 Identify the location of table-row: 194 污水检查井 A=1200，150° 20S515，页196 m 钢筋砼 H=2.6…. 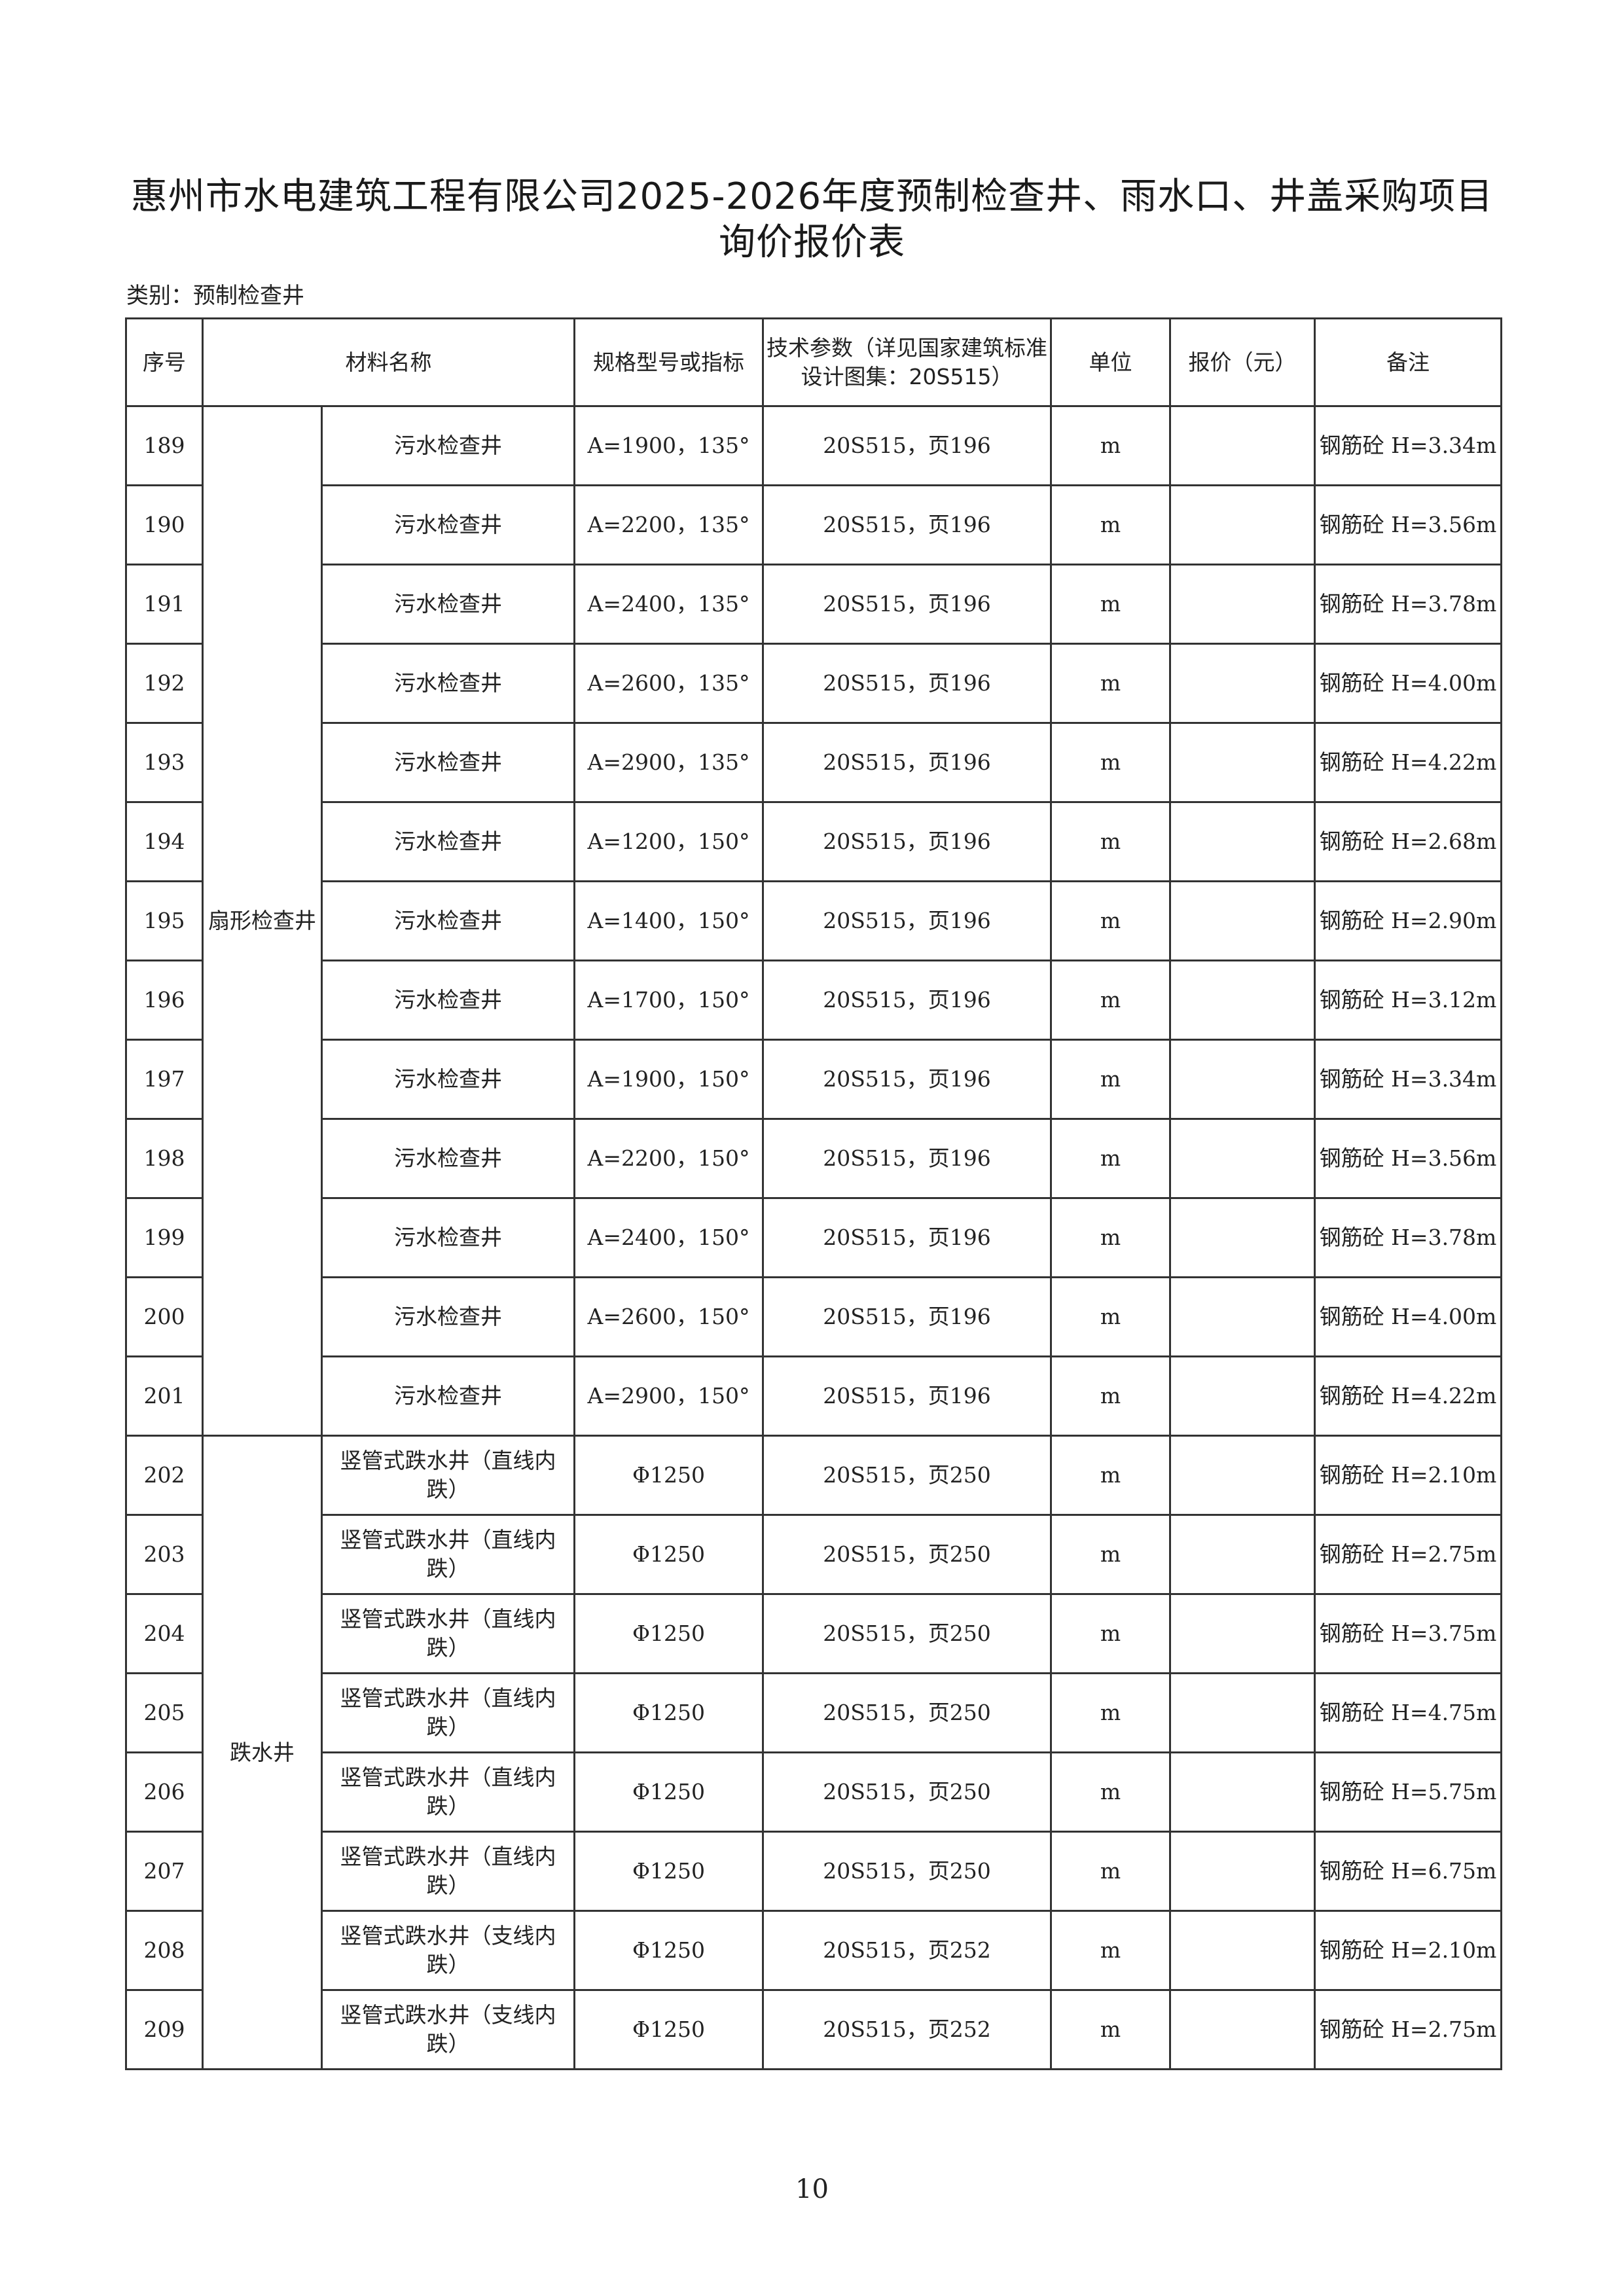
(813, 841).